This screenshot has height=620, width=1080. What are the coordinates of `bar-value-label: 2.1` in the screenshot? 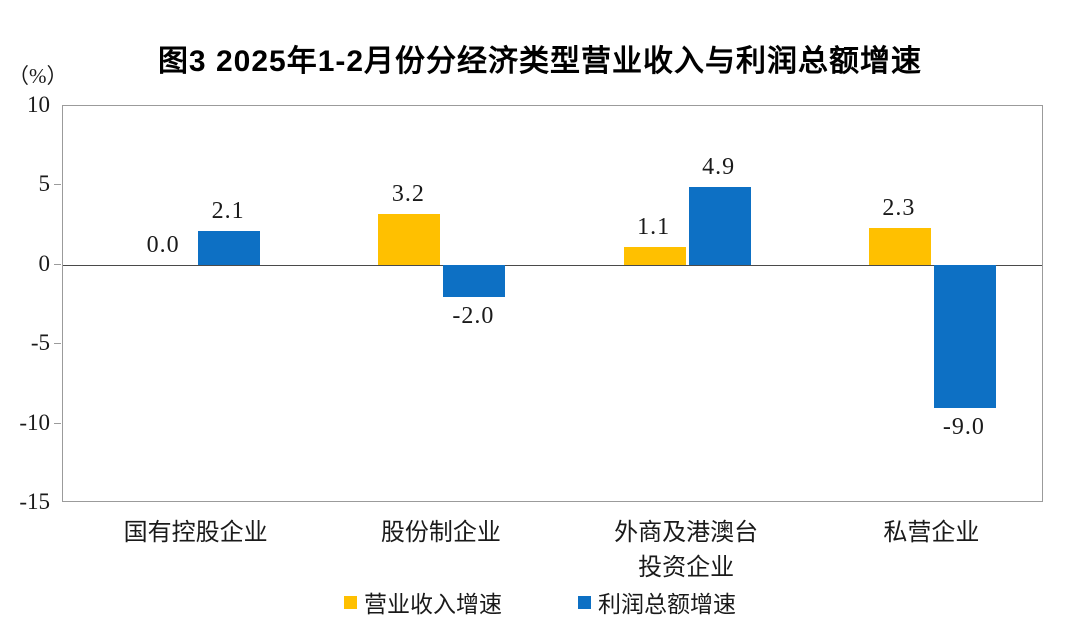 It's located at (228, 211).